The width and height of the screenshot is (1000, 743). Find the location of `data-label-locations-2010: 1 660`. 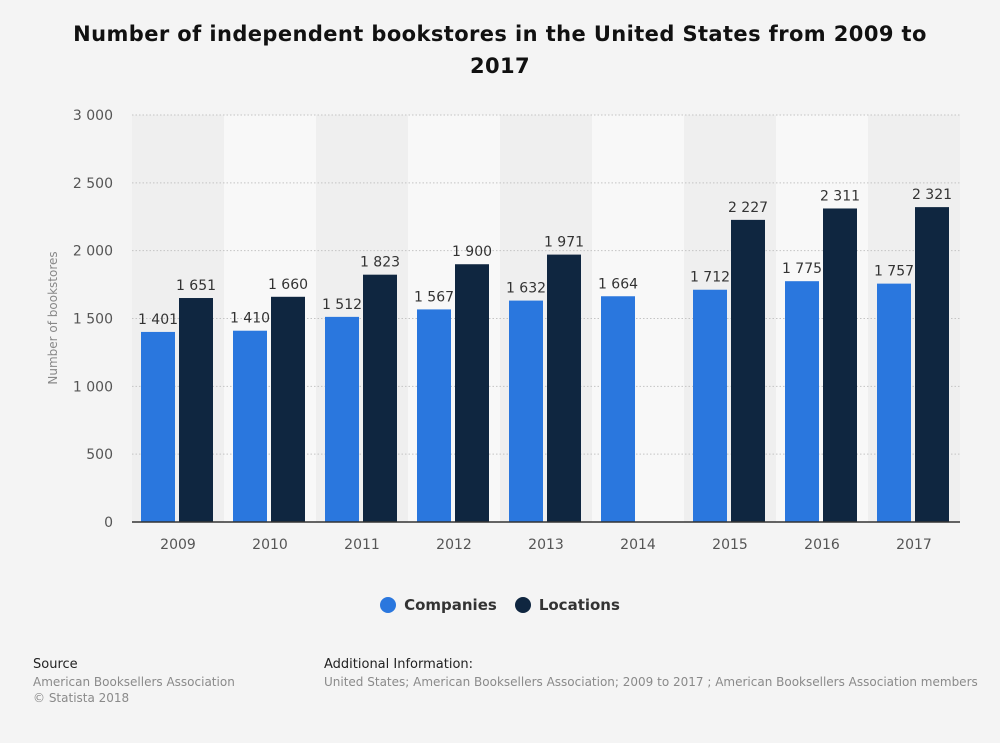

data-label-locations-2010: 1 660 is located at coordinates (288, 285).